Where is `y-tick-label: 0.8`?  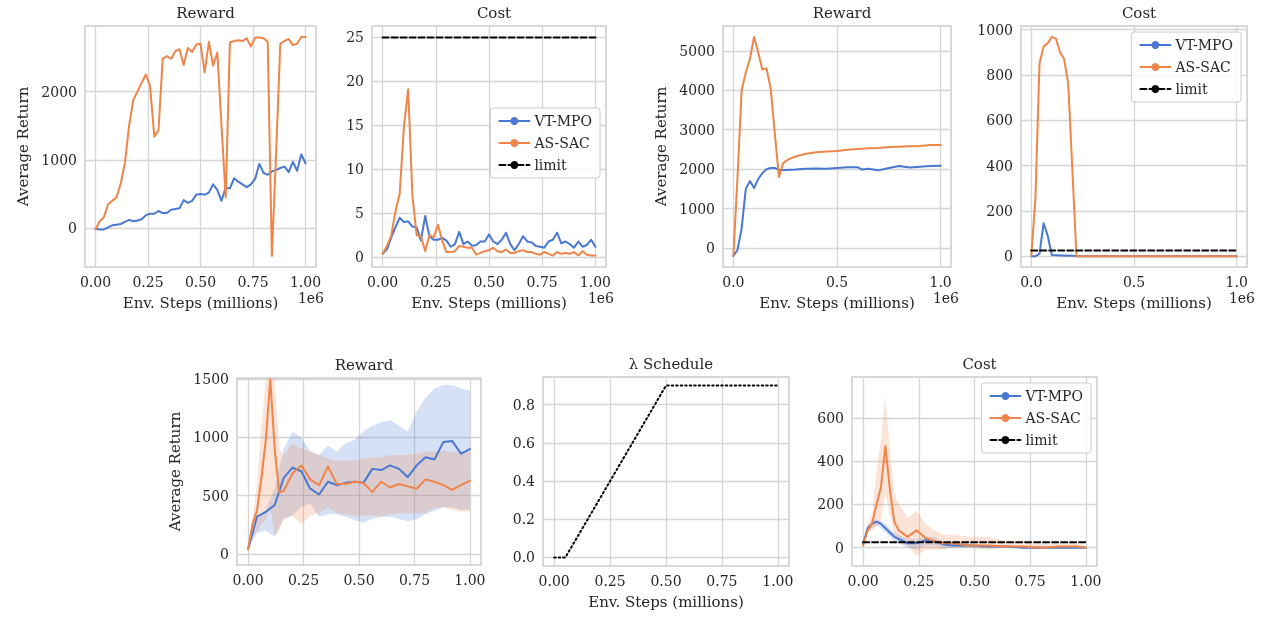 y-tick-label: 0.8 is located at coordinates (523, 404).